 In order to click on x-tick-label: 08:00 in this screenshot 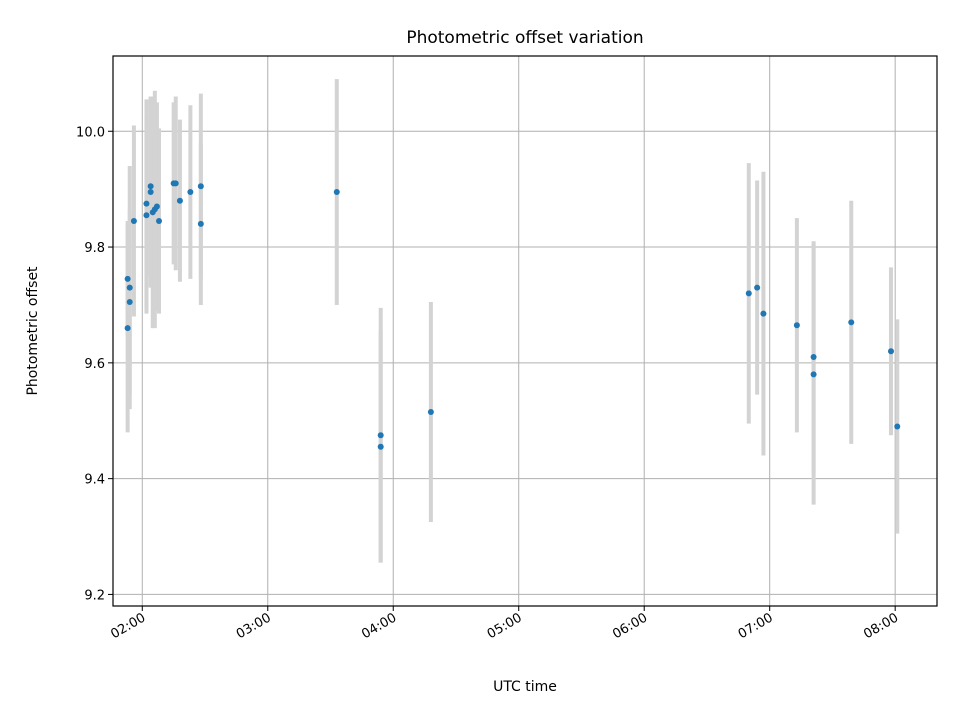, I will do `click(881, 626)`.